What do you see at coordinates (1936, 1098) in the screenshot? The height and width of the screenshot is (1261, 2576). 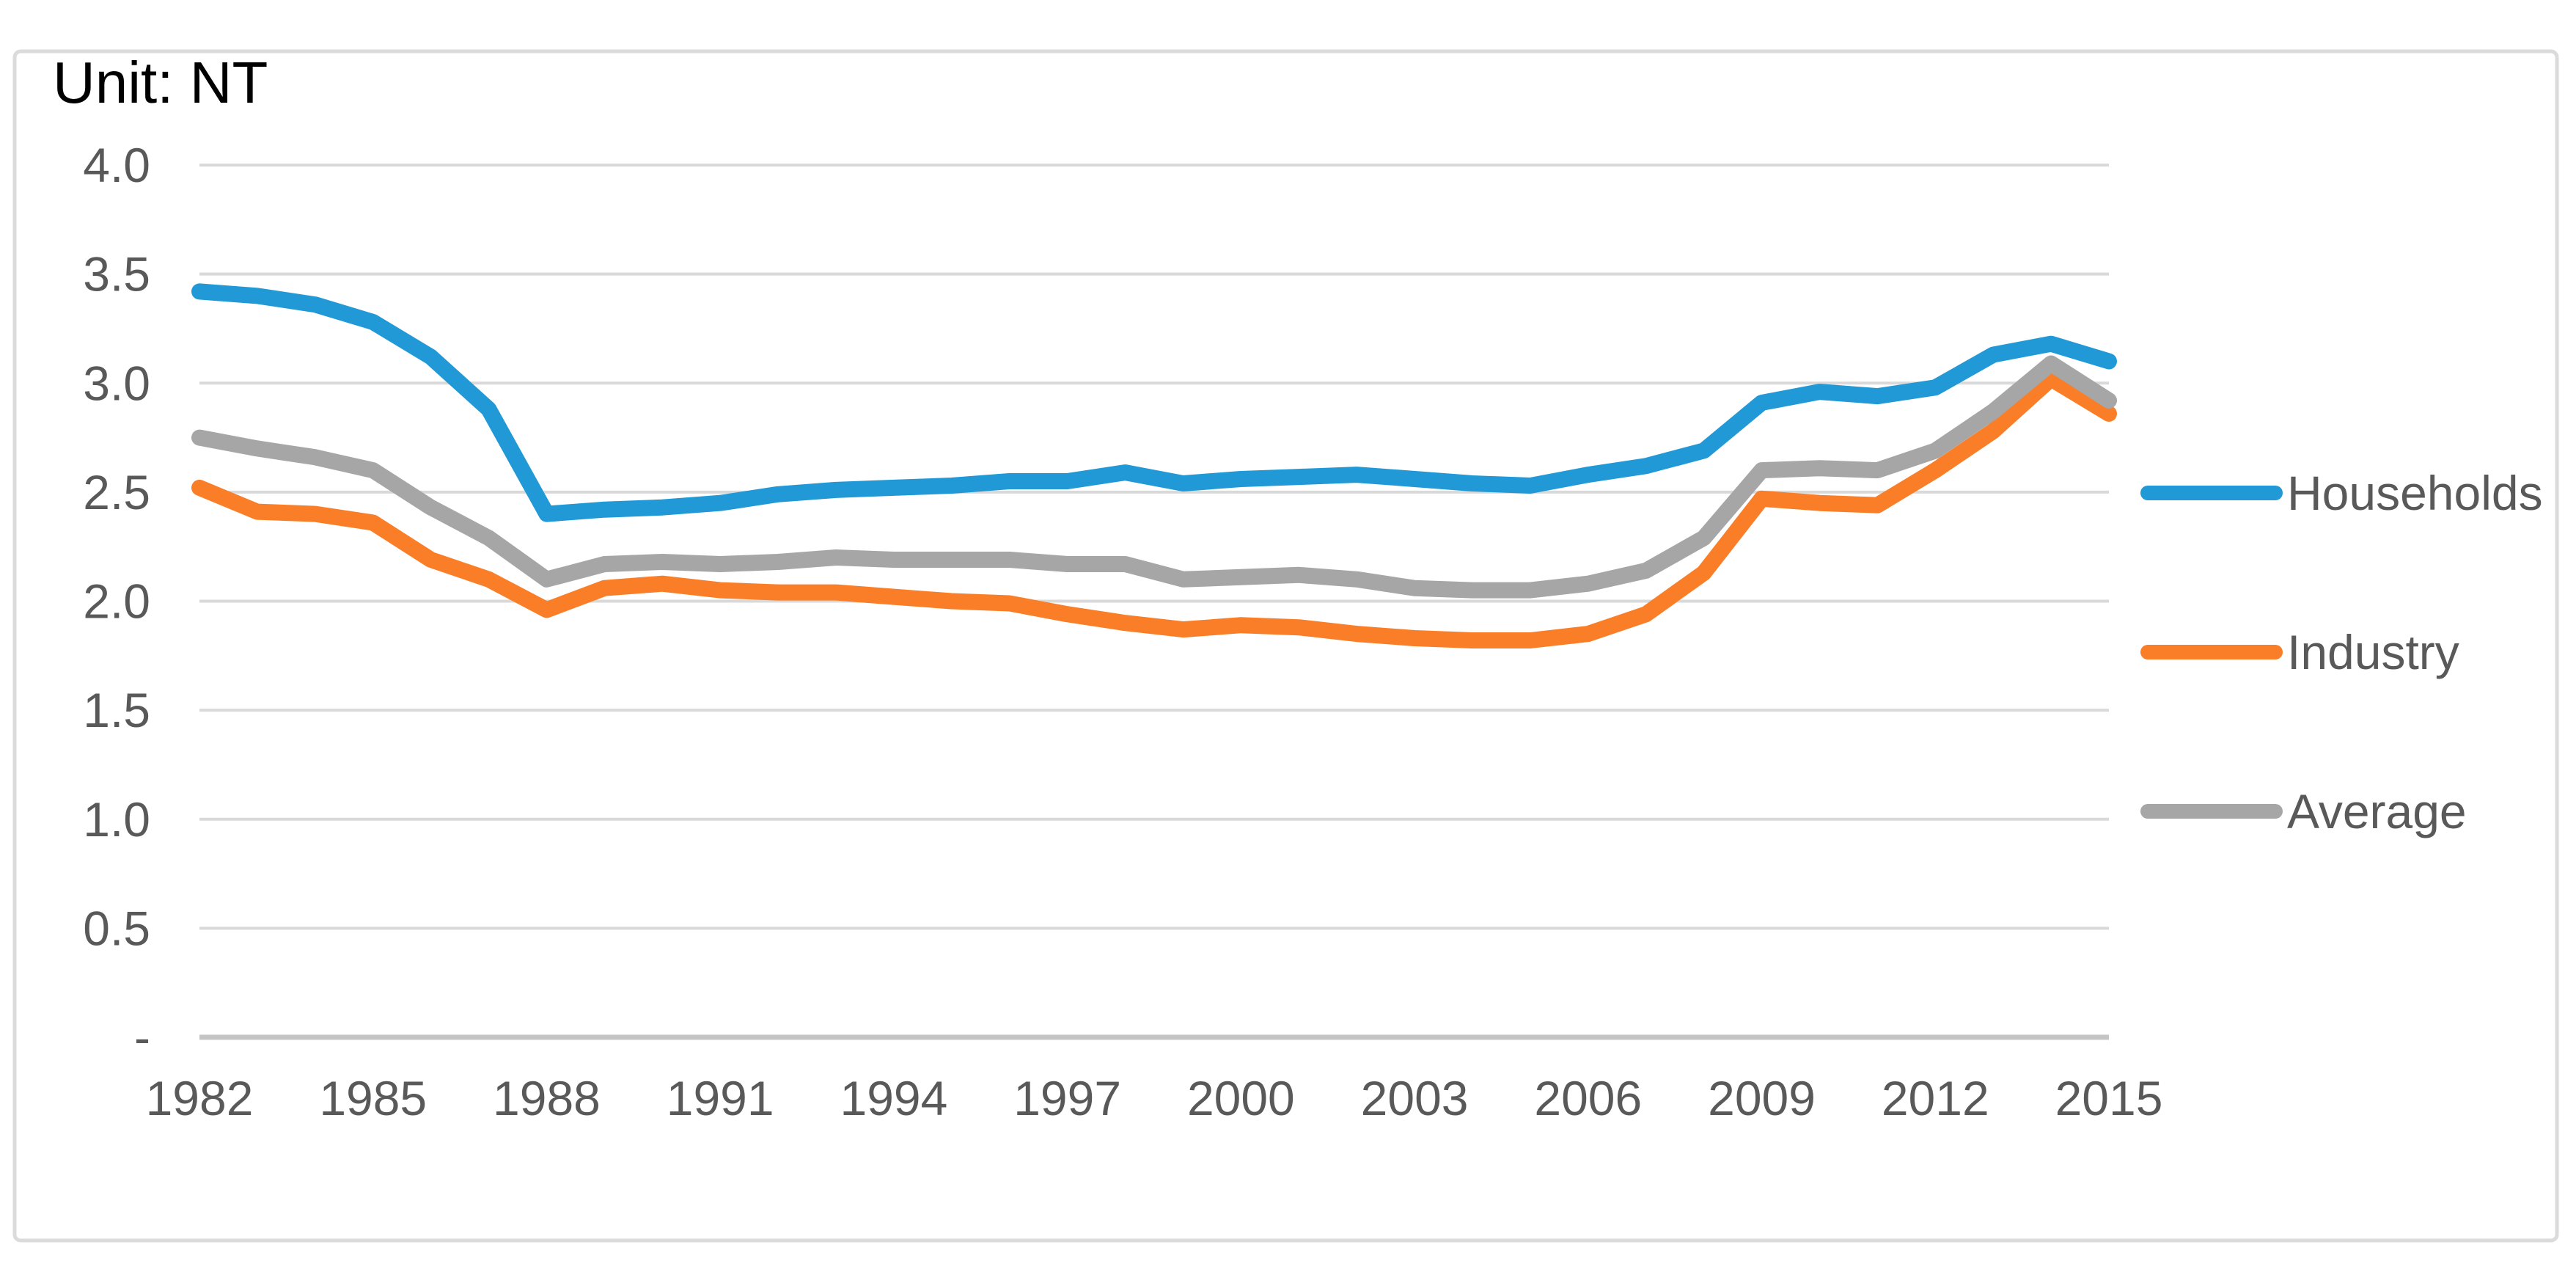 I see `x-tick-label: 2012` at bounding box center [1936, 1098].